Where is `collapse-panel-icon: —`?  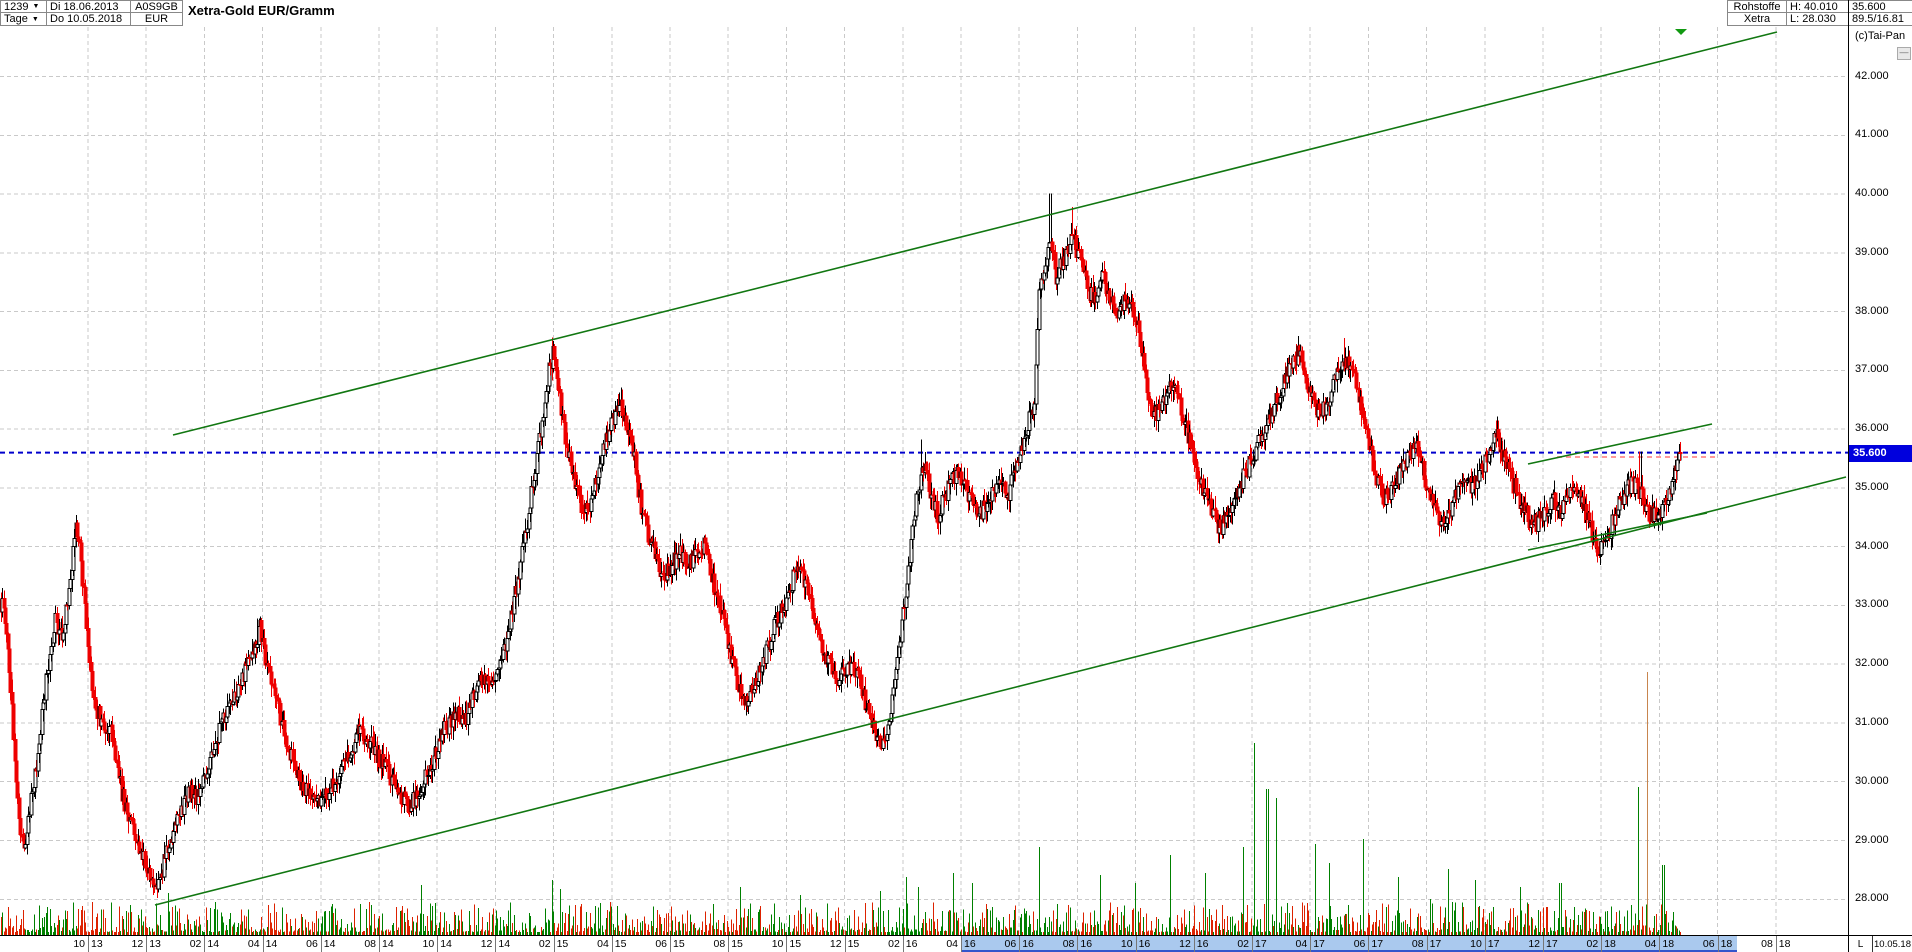 collapse-panel-icon: — is located at coordinates (1904, 53).